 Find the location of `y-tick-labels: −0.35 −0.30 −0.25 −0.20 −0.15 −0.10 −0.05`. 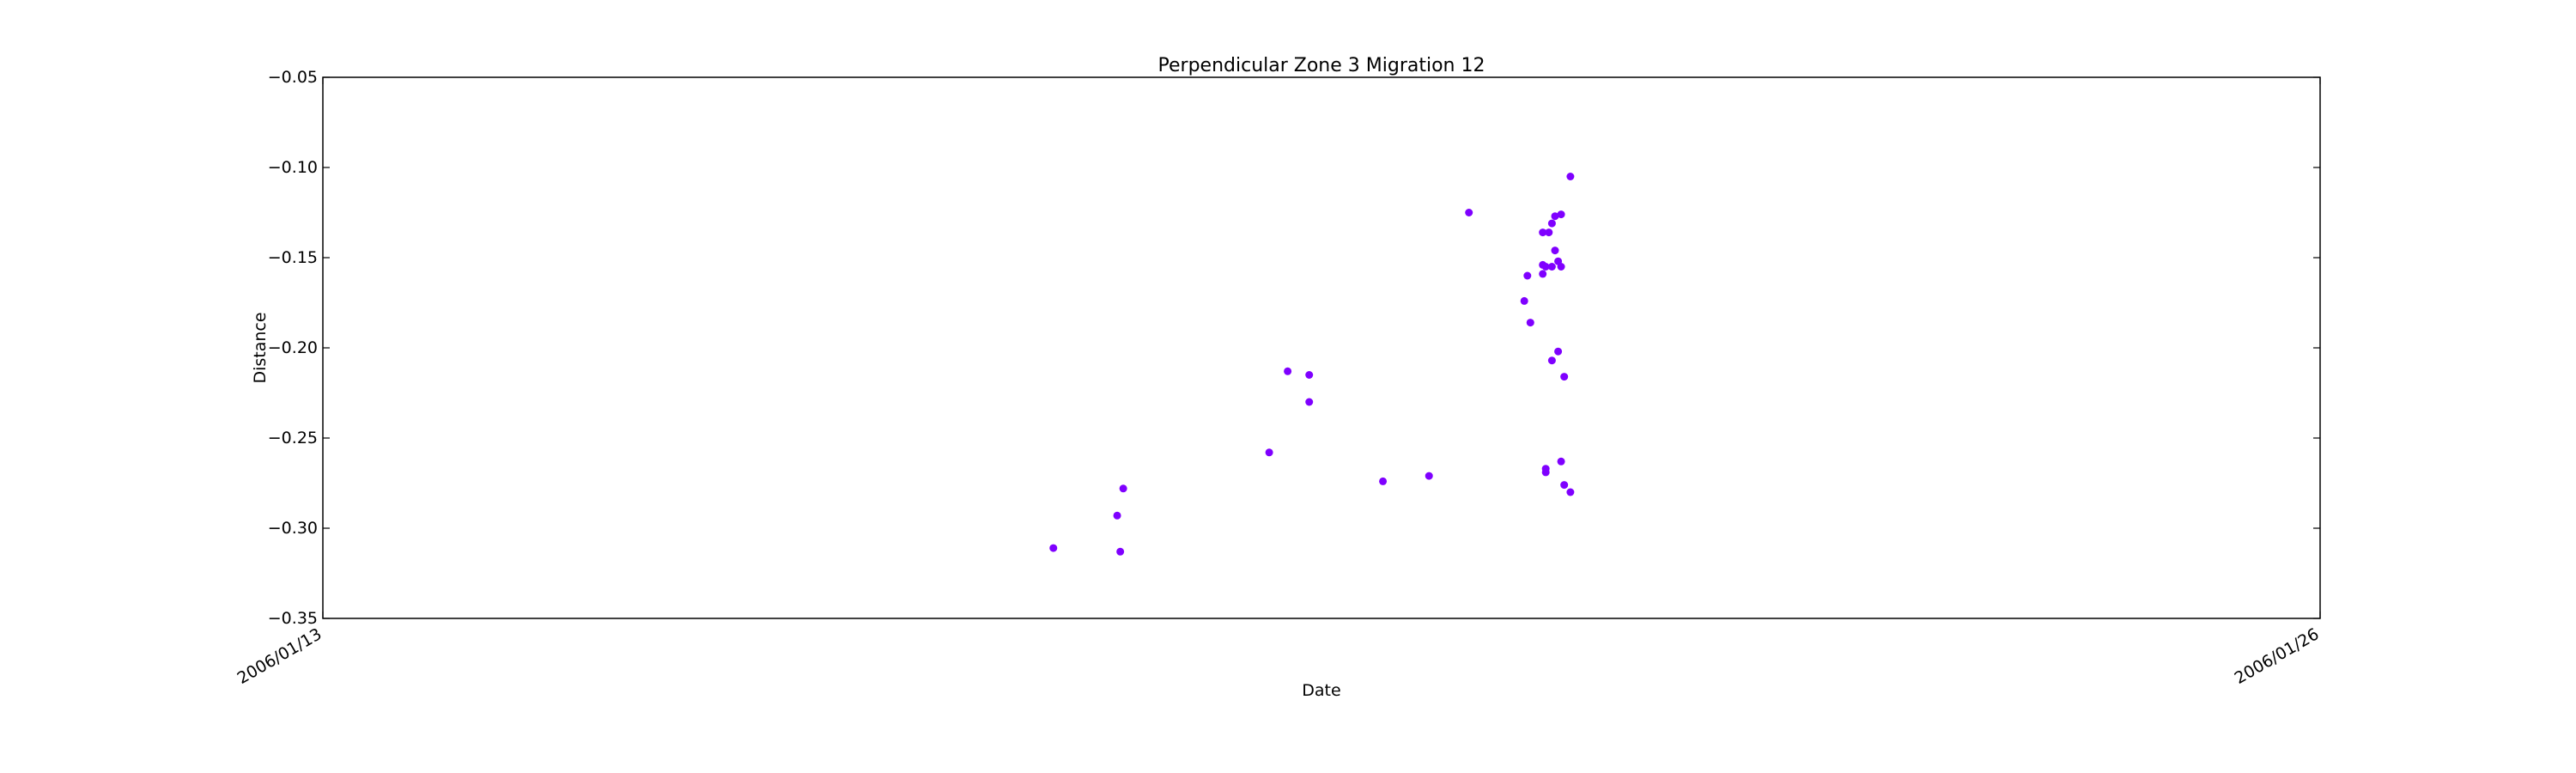

y-tick-labels: −0.35 −0.30 −0.25 −0.20 −0.15 −0.10 −0.05 is located at coordinates (293, 348).